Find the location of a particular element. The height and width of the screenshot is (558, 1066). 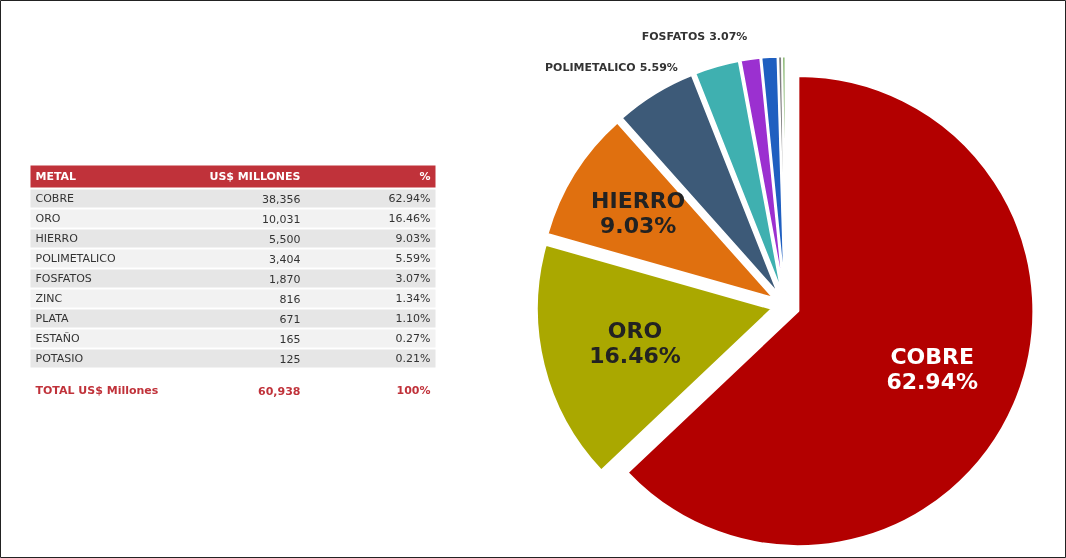

text: COBRE is located at coordinates (55, 198).